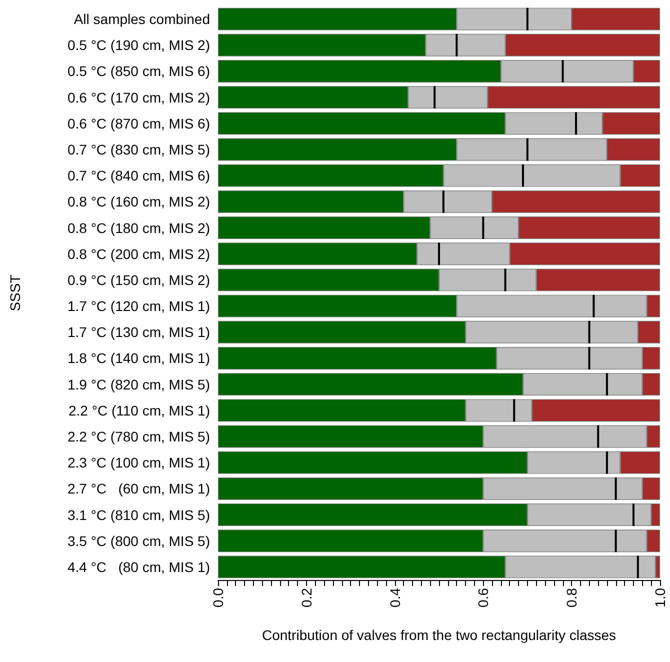 This screenshot has width=670, height=662. What do you see at coordinates (439, 635) in the screenshot?
I see `x-axis-title: Contribution of valves from the two rectangularity classes` at bounding box center [439, 635].